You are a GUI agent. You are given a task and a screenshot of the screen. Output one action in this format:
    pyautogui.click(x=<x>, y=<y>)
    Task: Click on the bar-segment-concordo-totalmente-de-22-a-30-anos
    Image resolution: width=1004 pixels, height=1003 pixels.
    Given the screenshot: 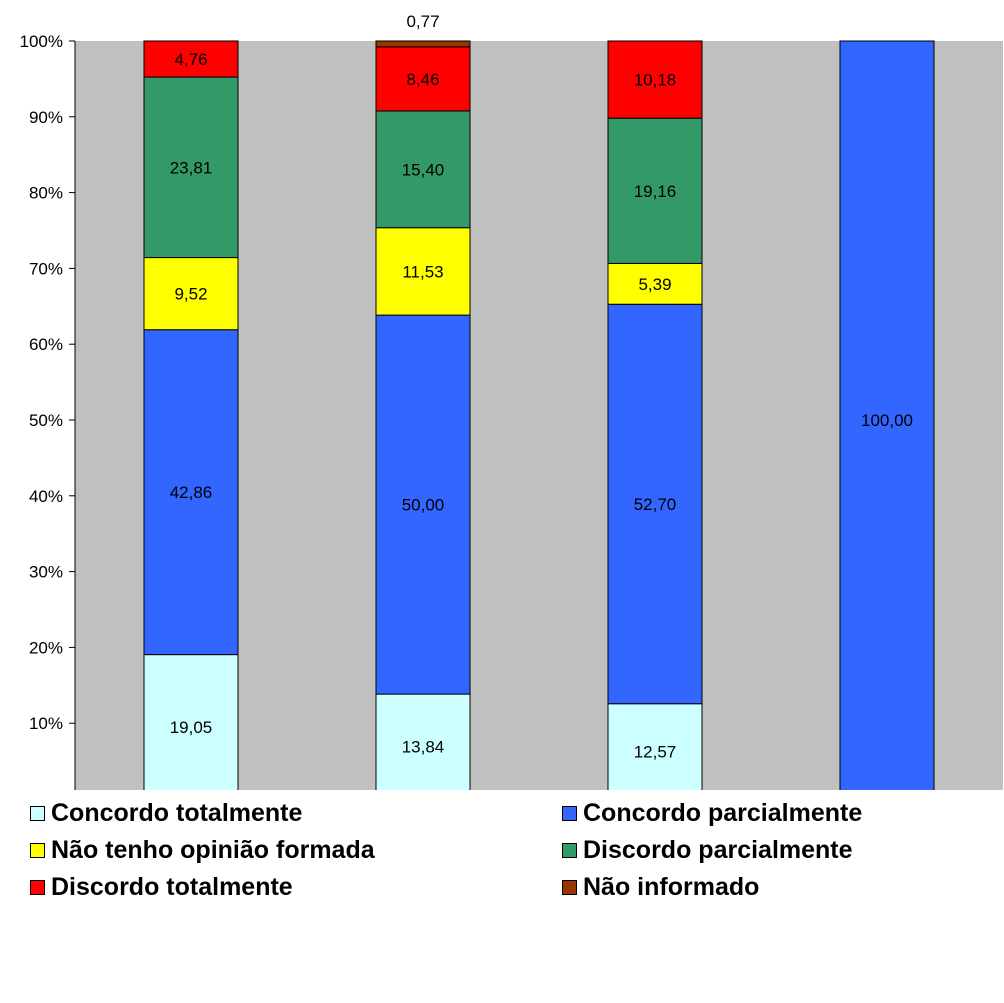 What is the action you would take?
    pyautogui.click(x=191, y=722)
    